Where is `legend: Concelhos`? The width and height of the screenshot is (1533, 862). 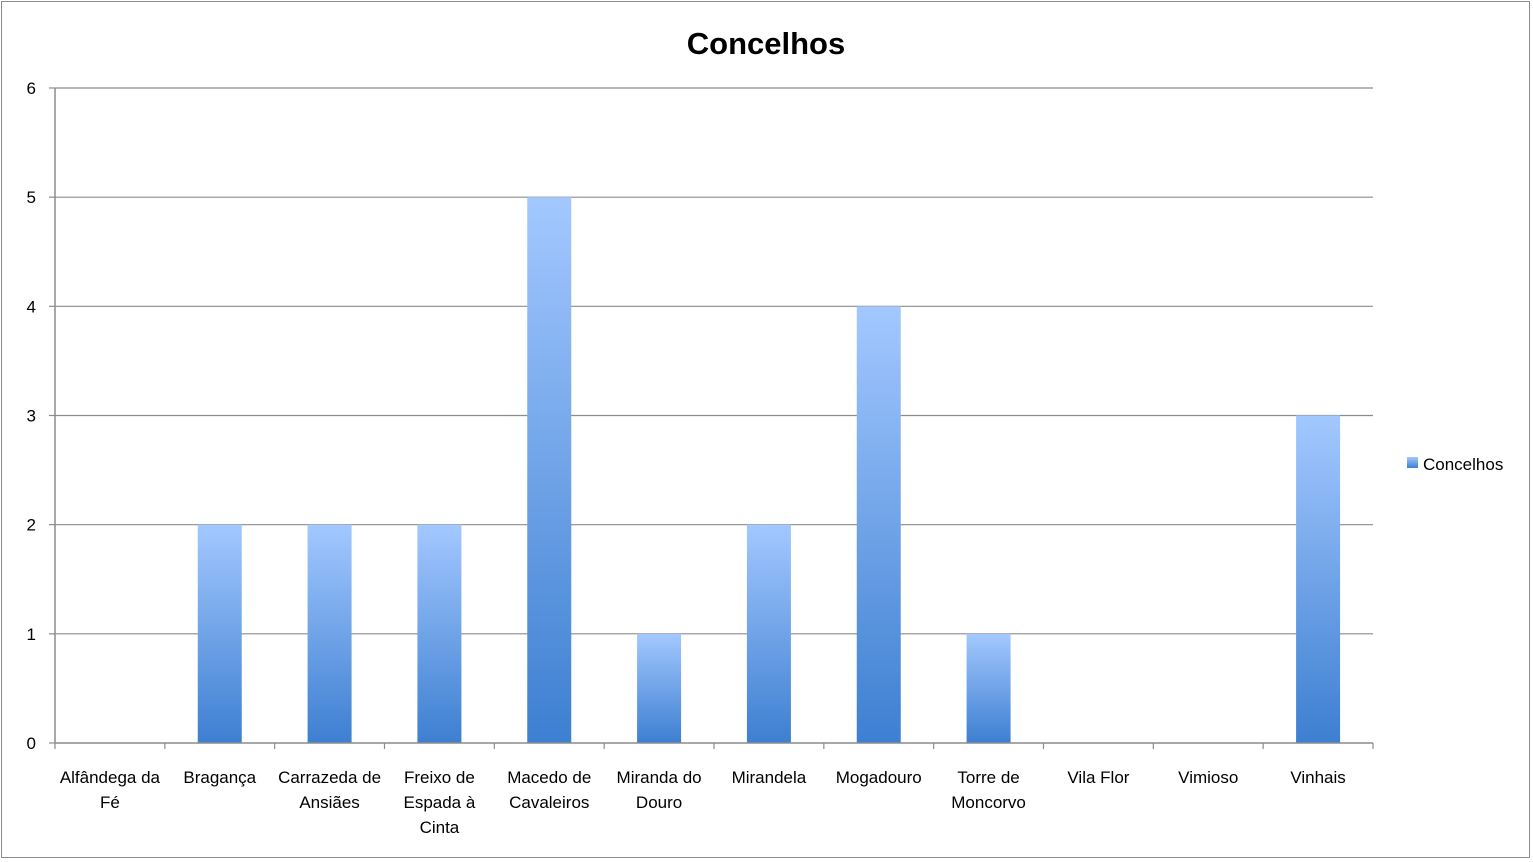 legend: Concelhos is located at coordinates (1455, 464).